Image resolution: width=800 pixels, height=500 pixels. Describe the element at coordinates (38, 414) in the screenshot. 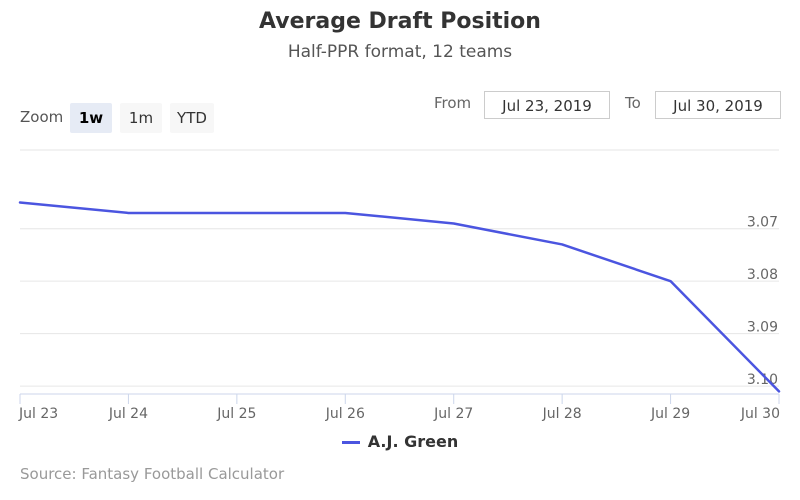

I see `x-tick-label: Jul 23` at that location.